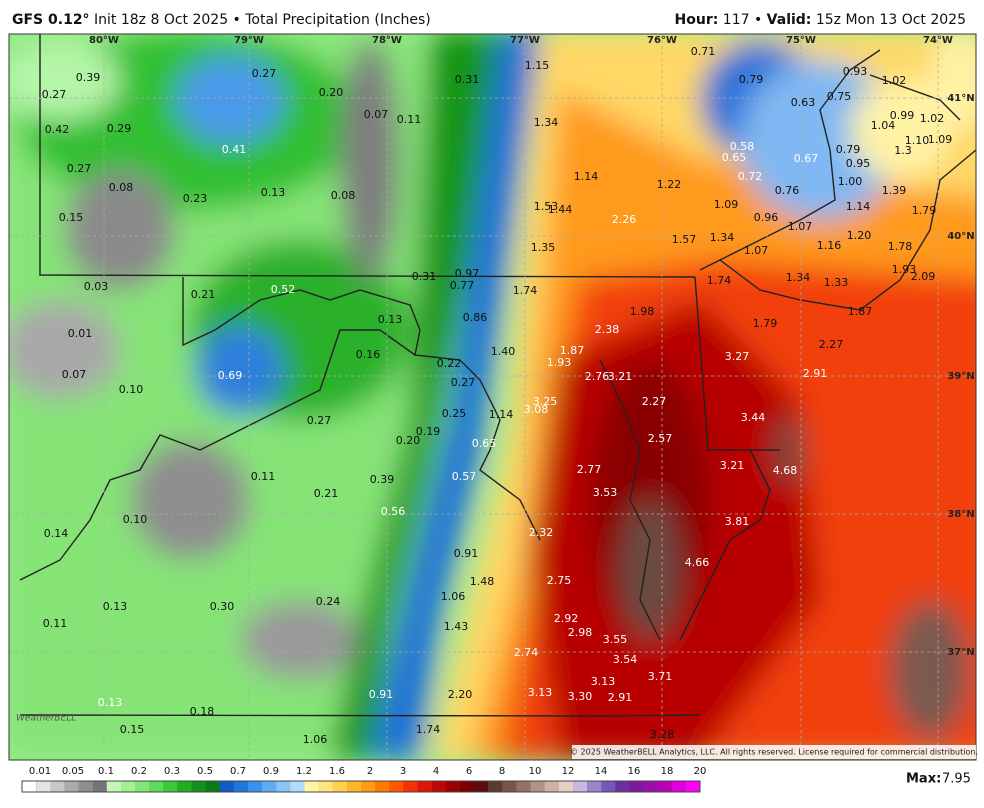  I want to click on precip-value: 3.13, so click(540, 692).